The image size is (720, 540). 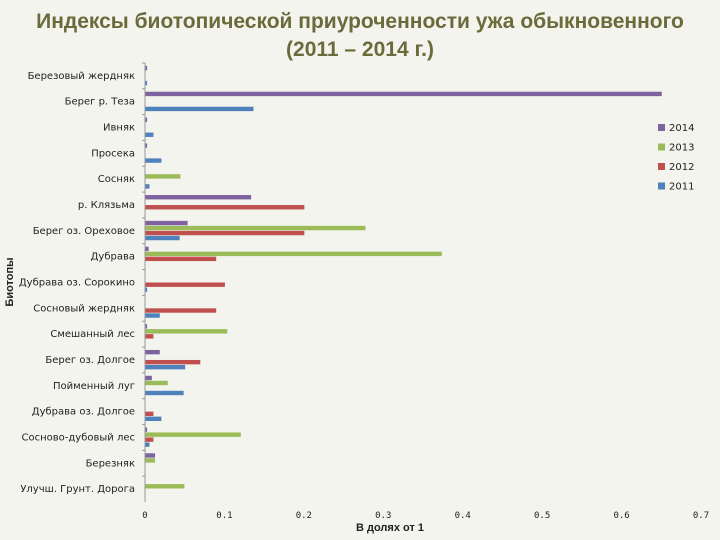 I want to click on x-tick-label: 0.2, so click(x=304, y=516).